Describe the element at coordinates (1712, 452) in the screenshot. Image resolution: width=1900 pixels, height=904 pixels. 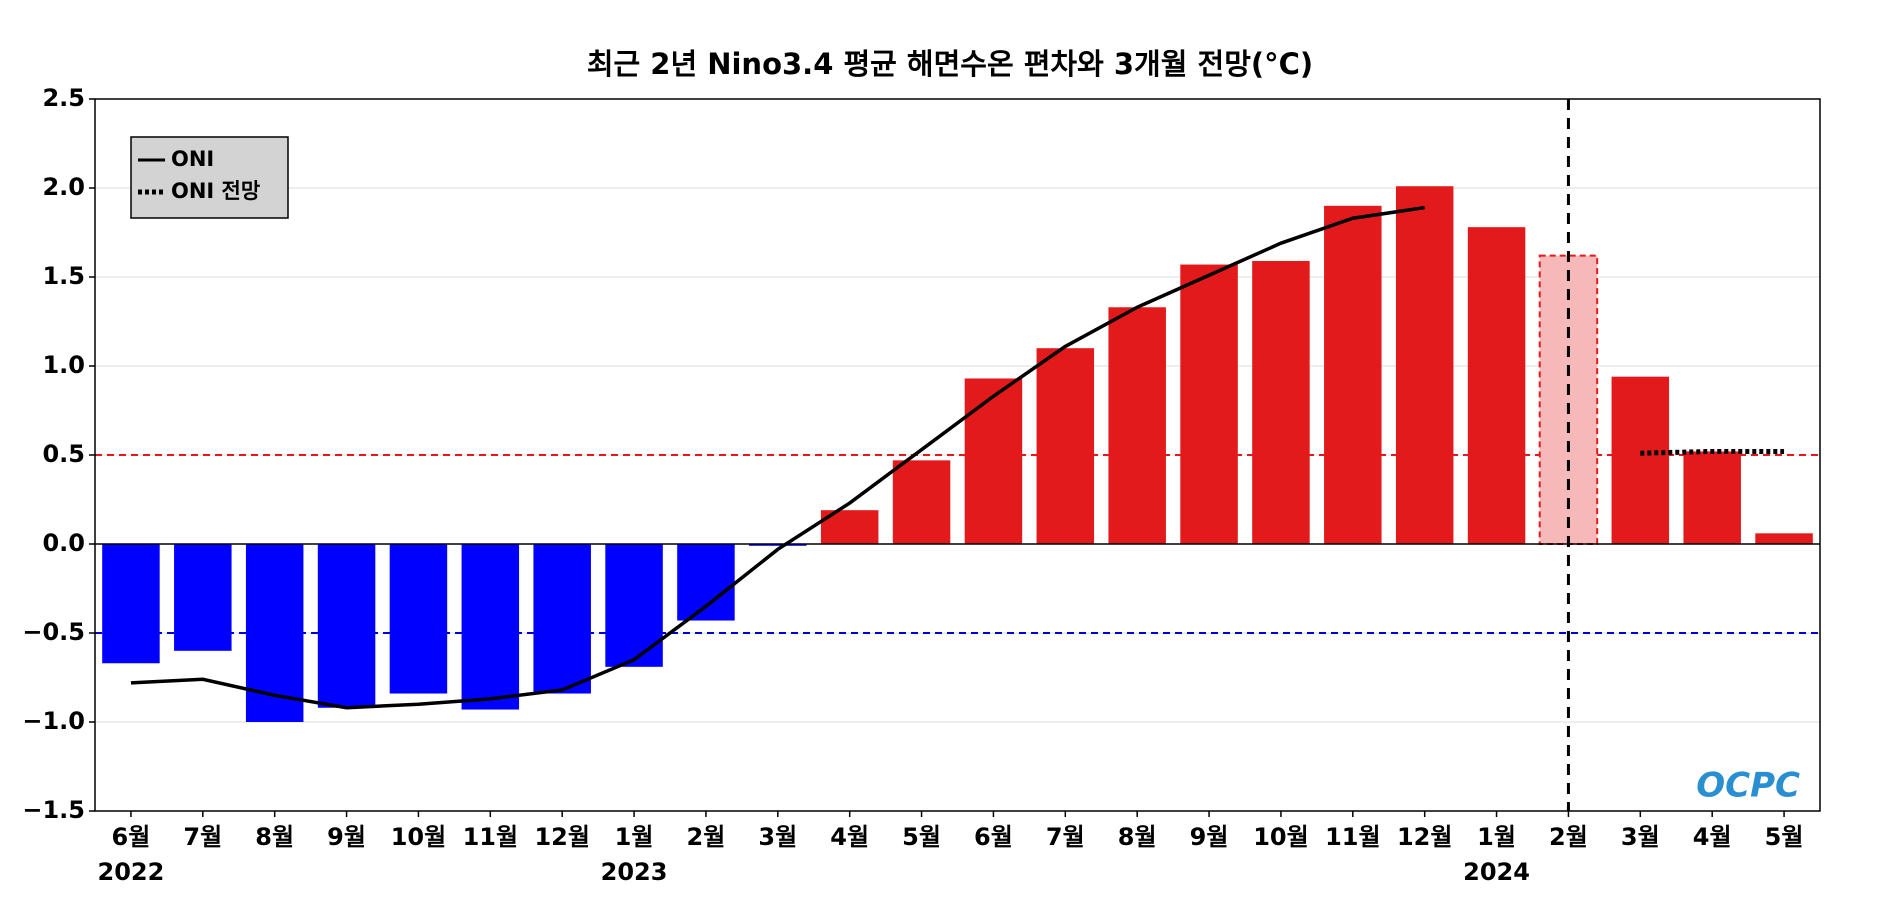
I see `line-series` at that location.